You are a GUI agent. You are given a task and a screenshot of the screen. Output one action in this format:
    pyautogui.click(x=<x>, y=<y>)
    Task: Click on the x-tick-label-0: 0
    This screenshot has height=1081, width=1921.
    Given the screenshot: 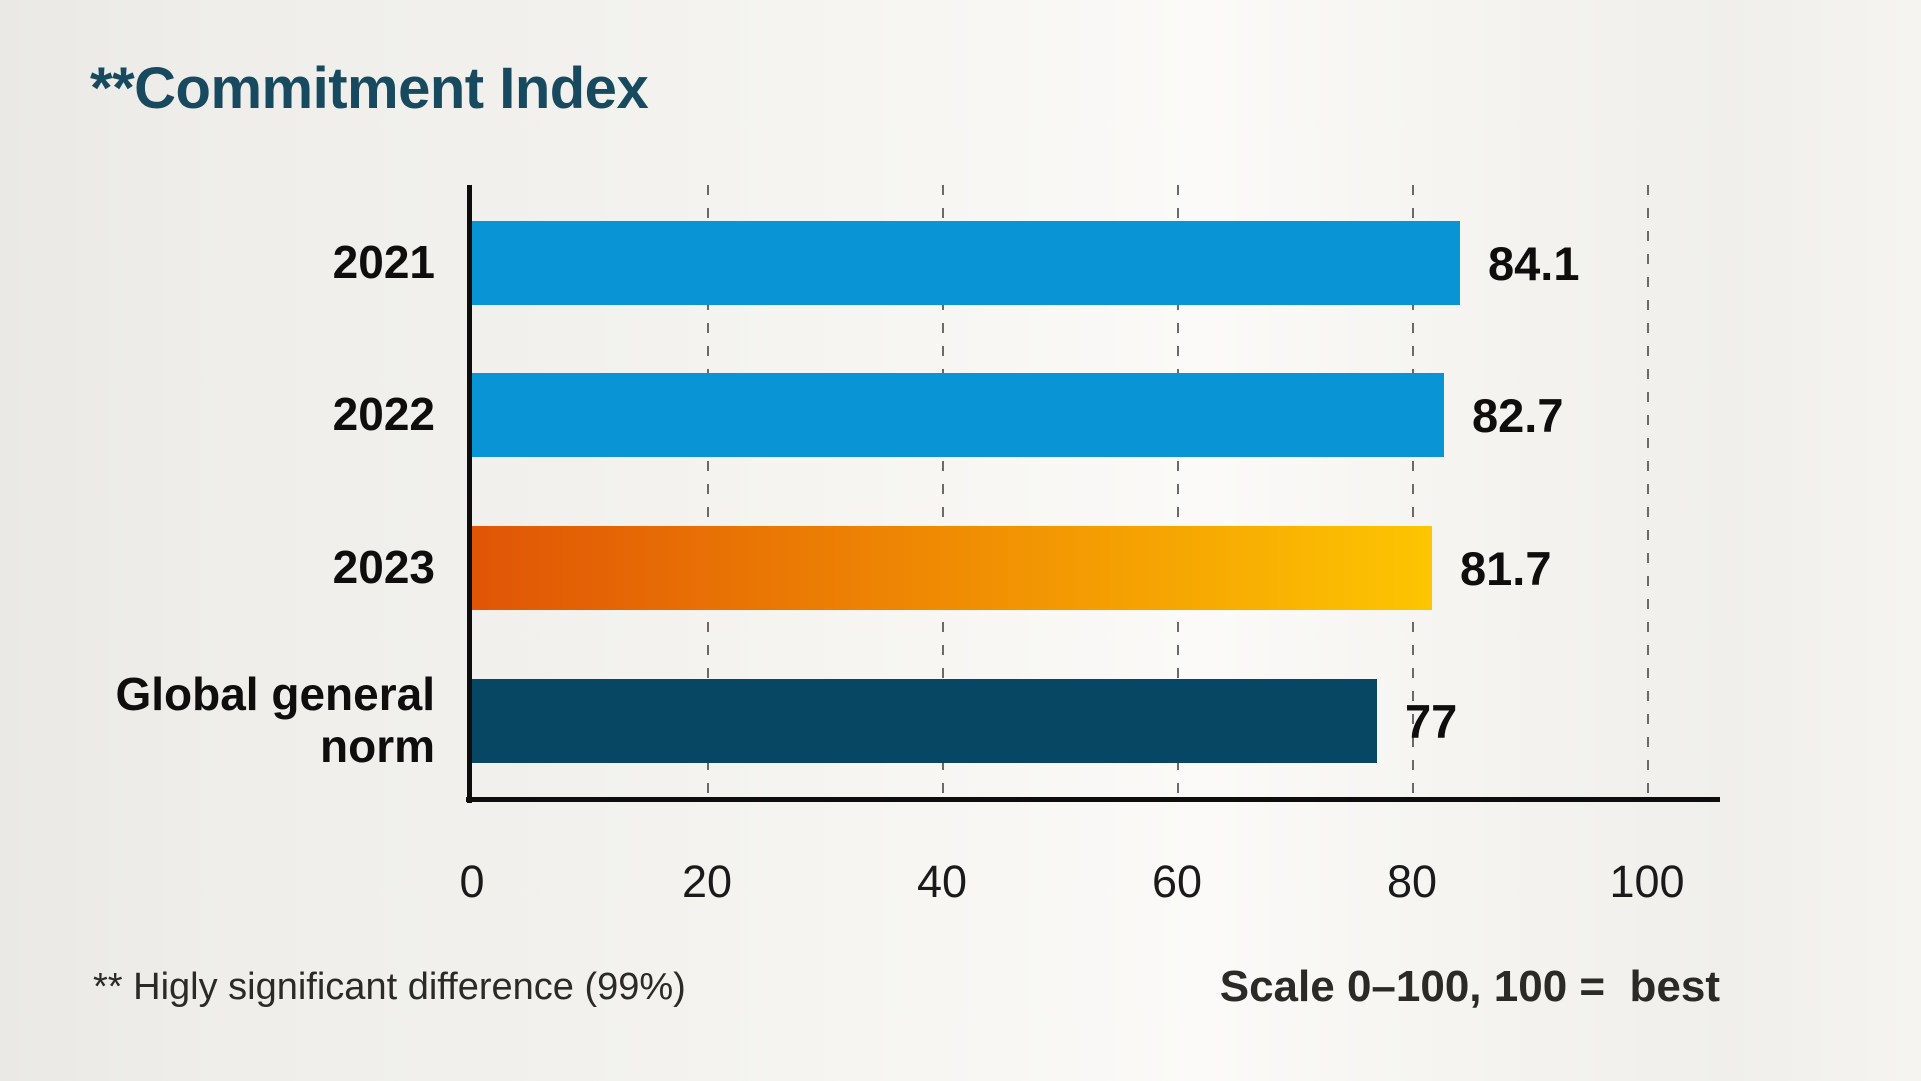 What is the action you would take?
    pyautogui.click(x=472, y=881)
    